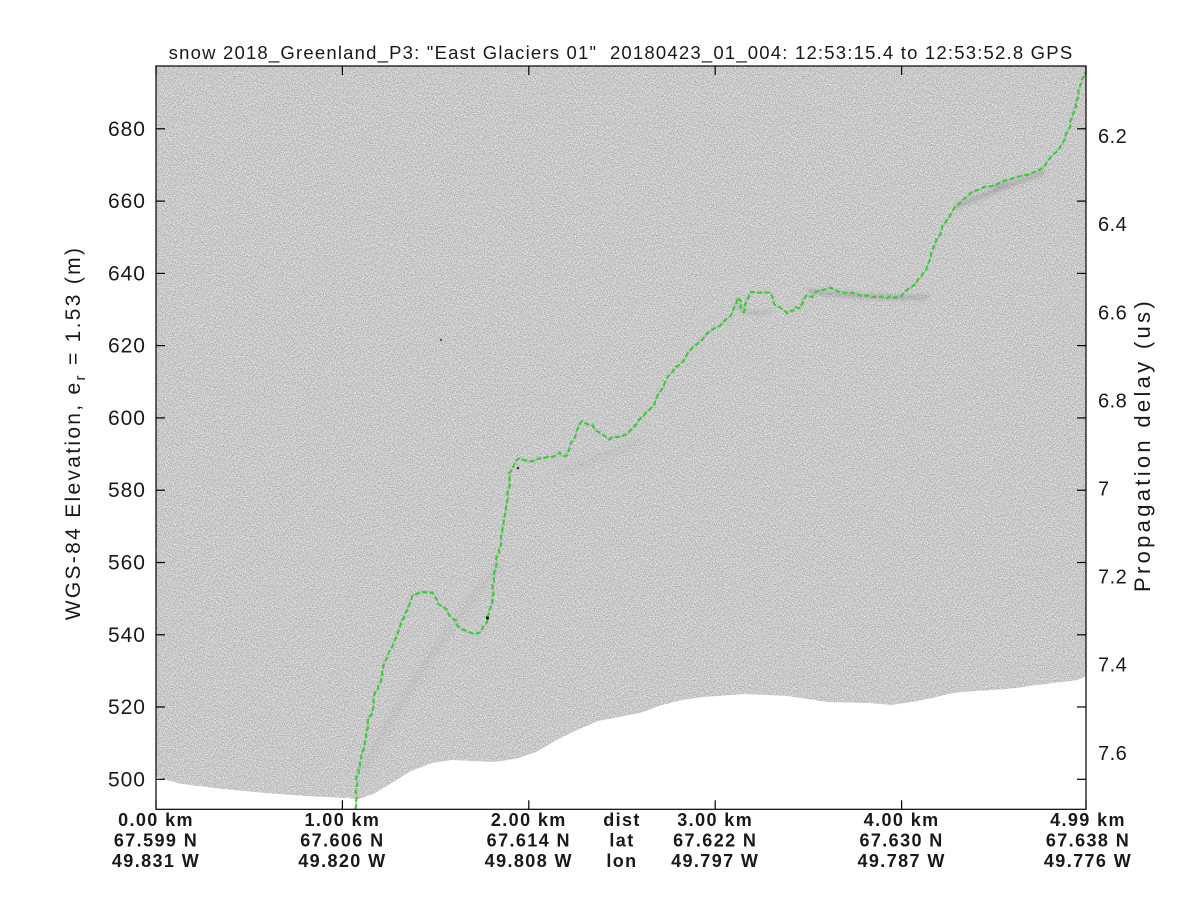 The image size is (1200, 900). What do you see at coordinates (342, 820) in the screenshot?
I see `svg-text: 1.00 km` at bounding box center [342, 820].